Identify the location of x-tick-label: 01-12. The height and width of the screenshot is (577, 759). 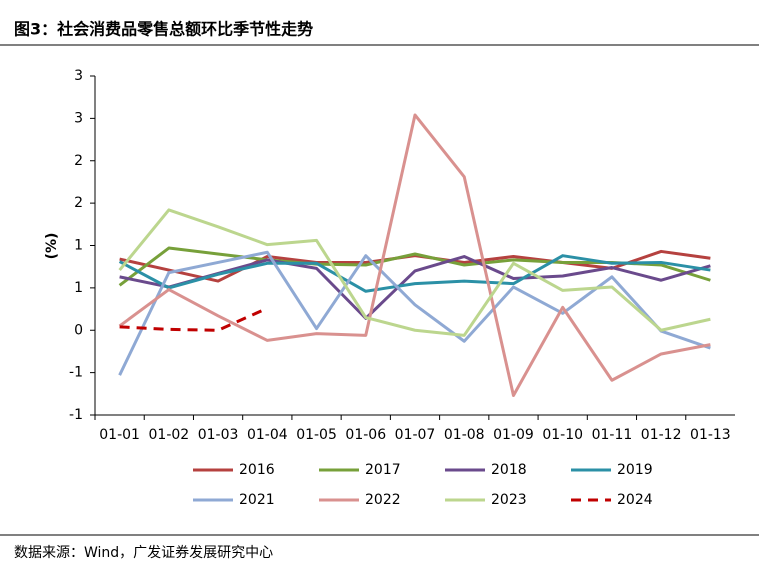
(661, 435).